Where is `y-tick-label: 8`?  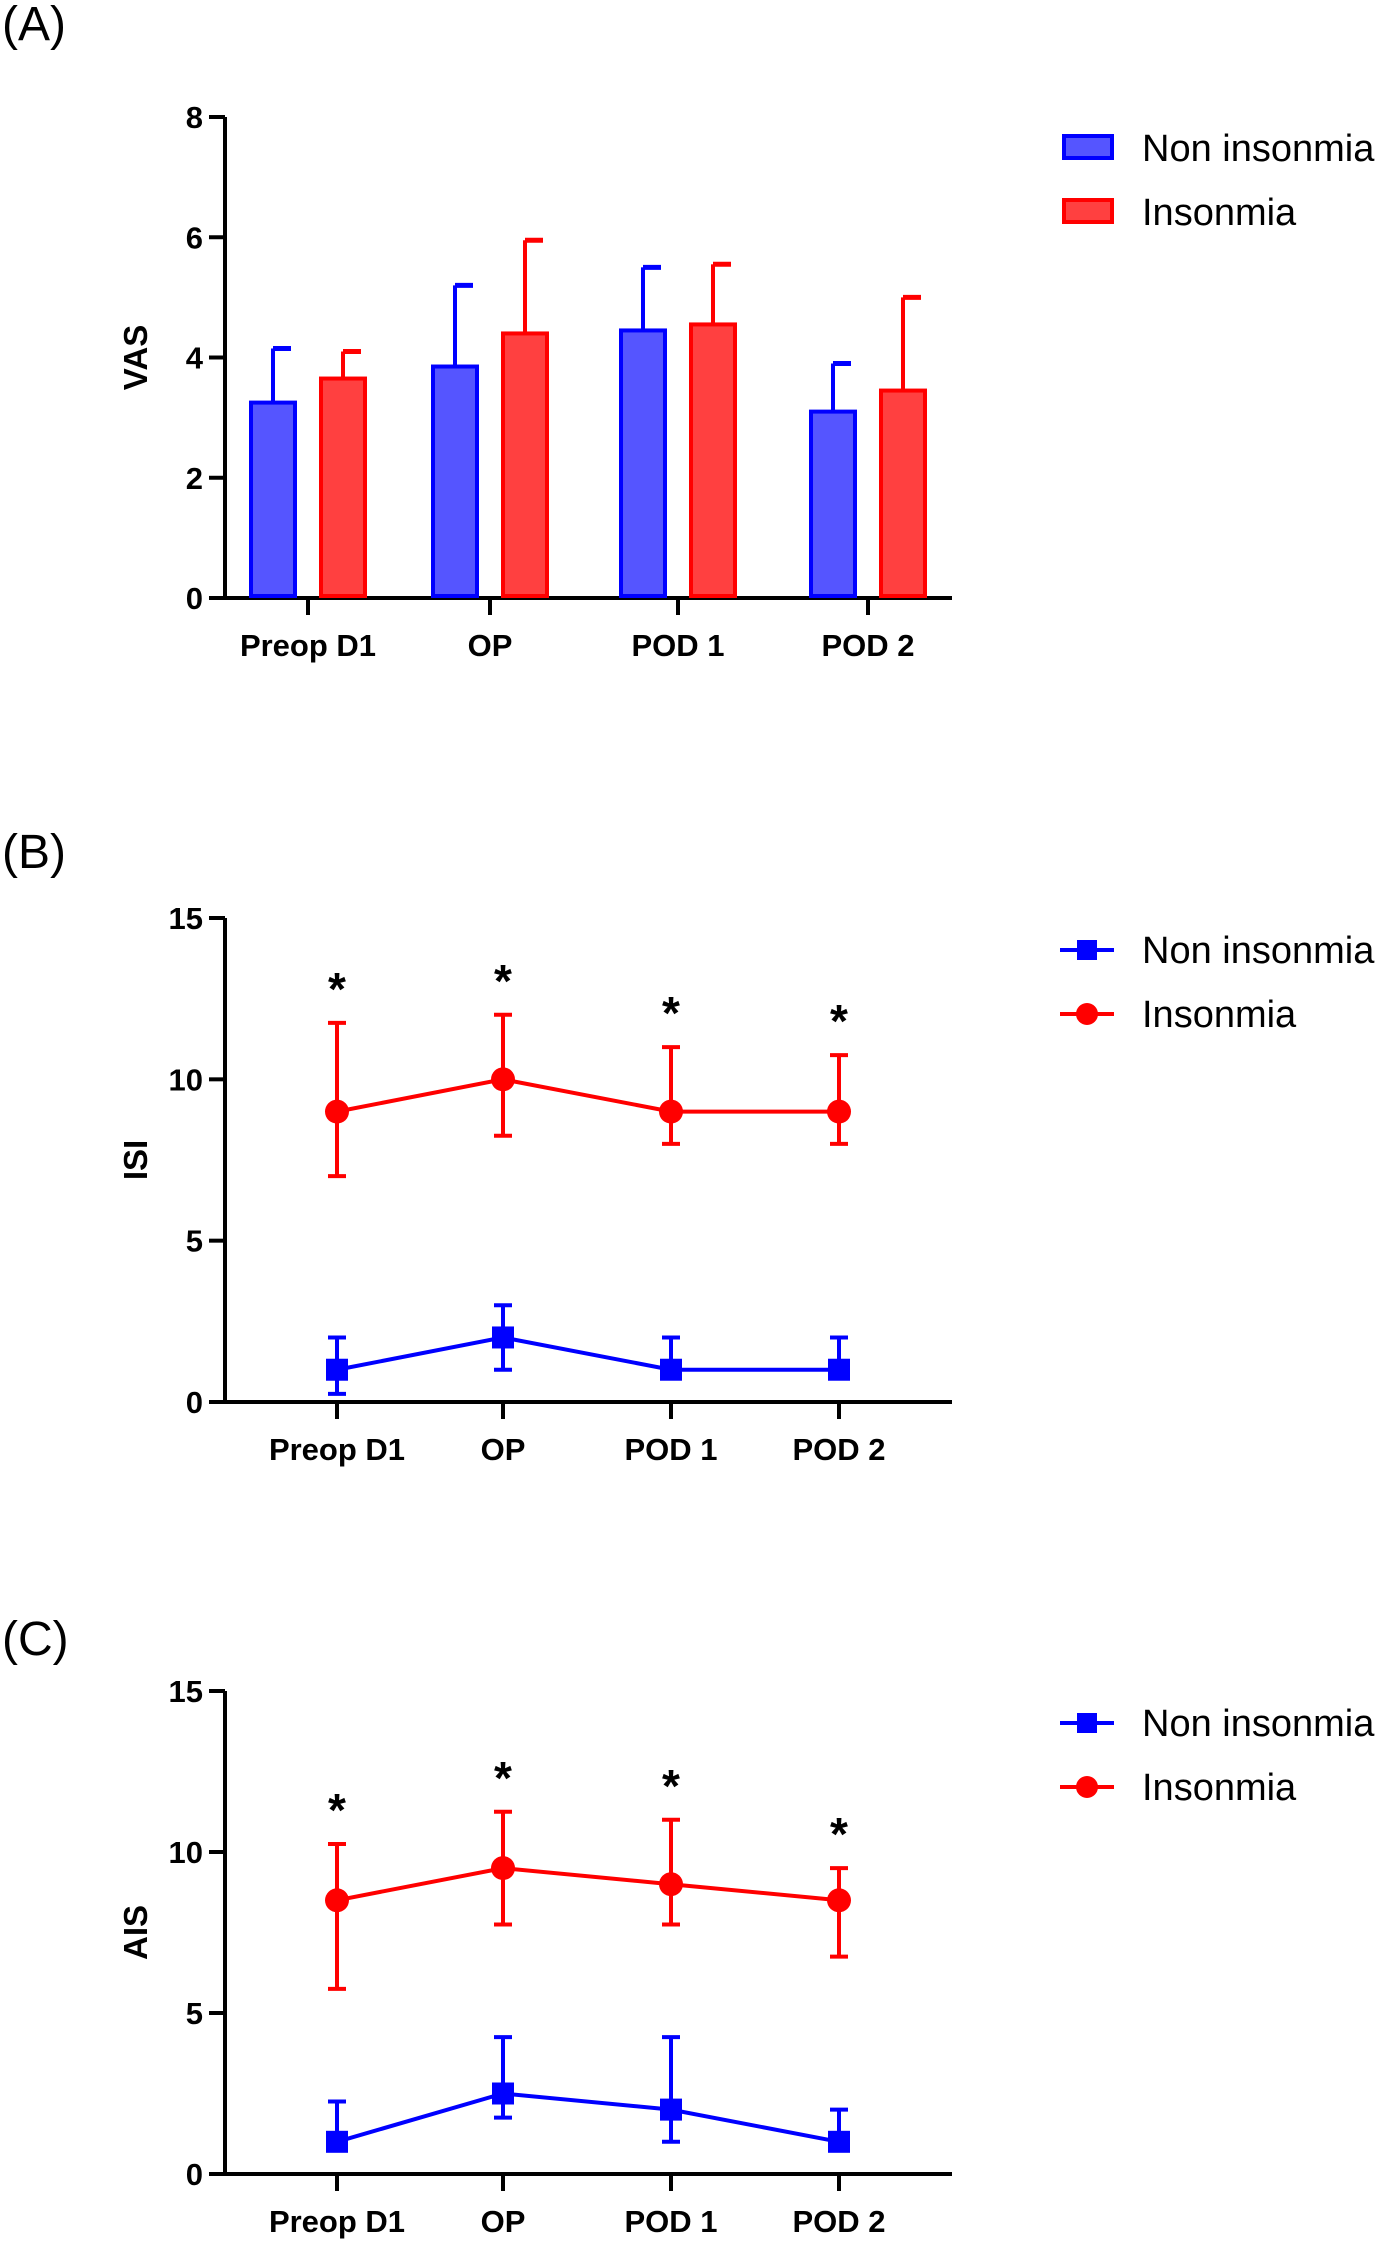
y-tick-label: 8 is located at coordinates (194, 117).